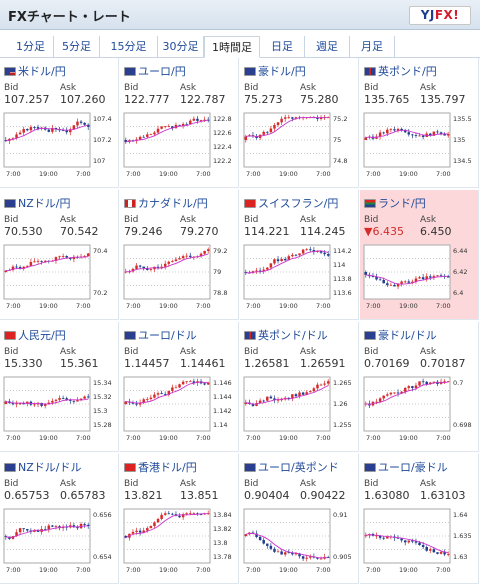  What do you see at coordinates (167, 467) in the screenshot?
I see `pair-name: 香港ドル/円` at bounding box center [167, 467].